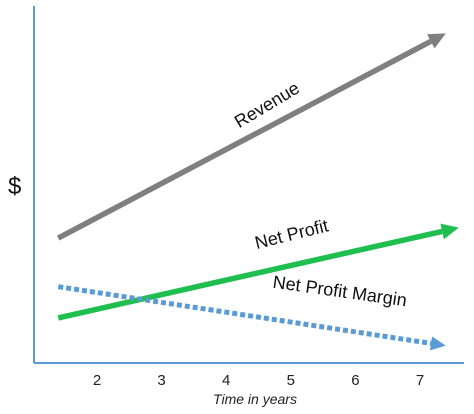 This screenshot has height=414, width=474. What do you see at coordinates (436, 41) in the screenshot?
I see `series-arrowhead-revenue` at bounding box center [436, 41].